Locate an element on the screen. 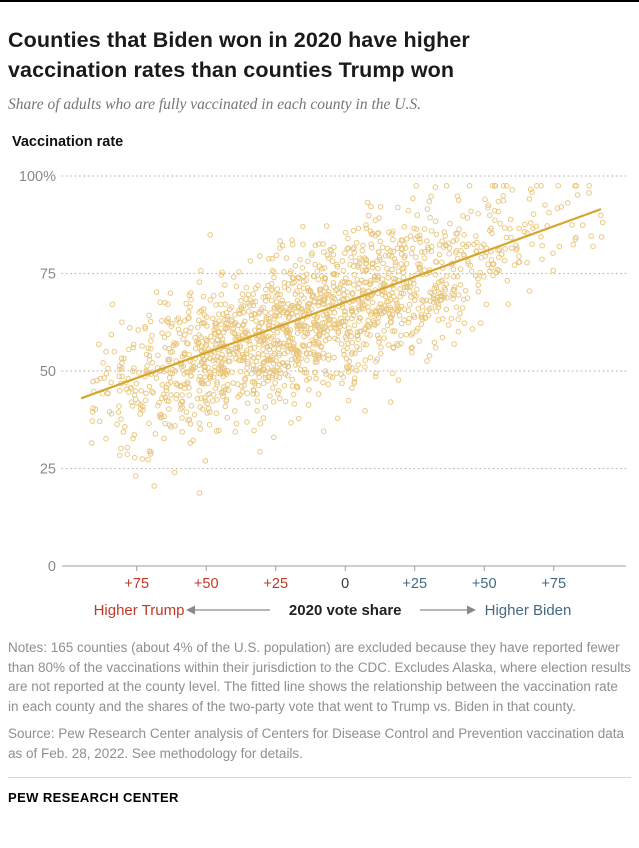 This screenshot has width=639, height=848. top-border-rule is located at coordinates (319, 1).